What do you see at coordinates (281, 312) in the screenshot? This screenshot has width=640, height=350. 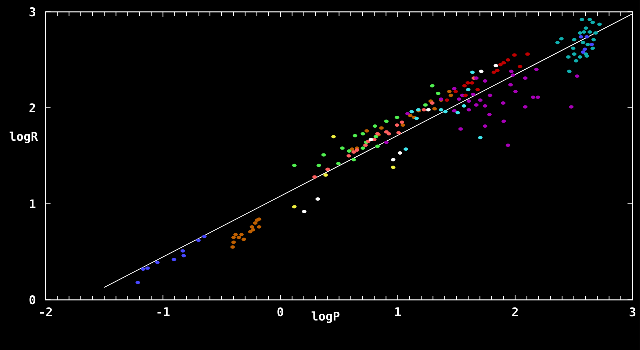 I see `x-tick-label: 0` at bounding box center [281, 312].